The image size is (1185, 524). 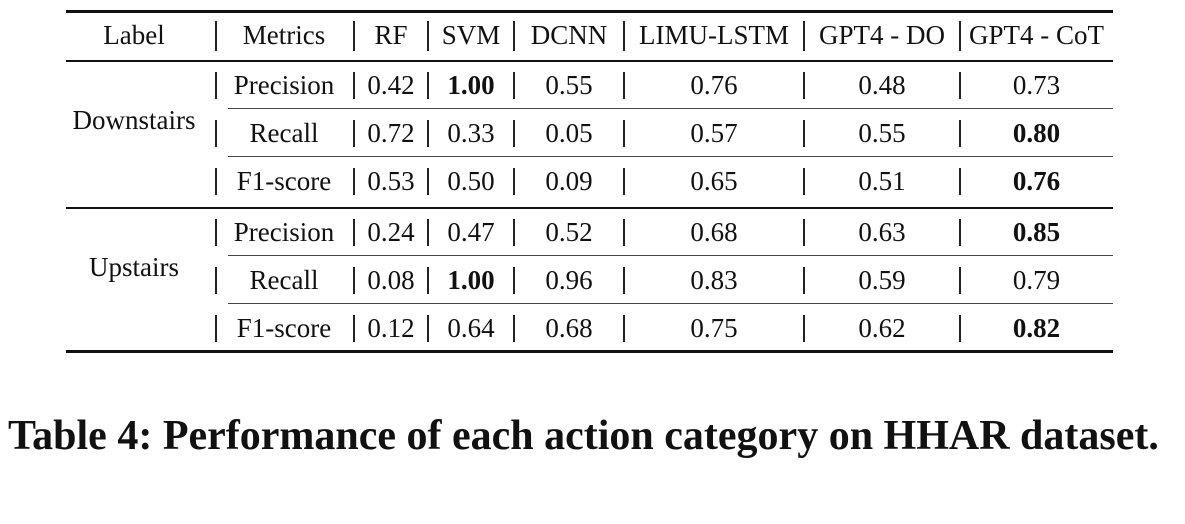 I want to click on value-cell: 0.96, so click(x=569, y=280).